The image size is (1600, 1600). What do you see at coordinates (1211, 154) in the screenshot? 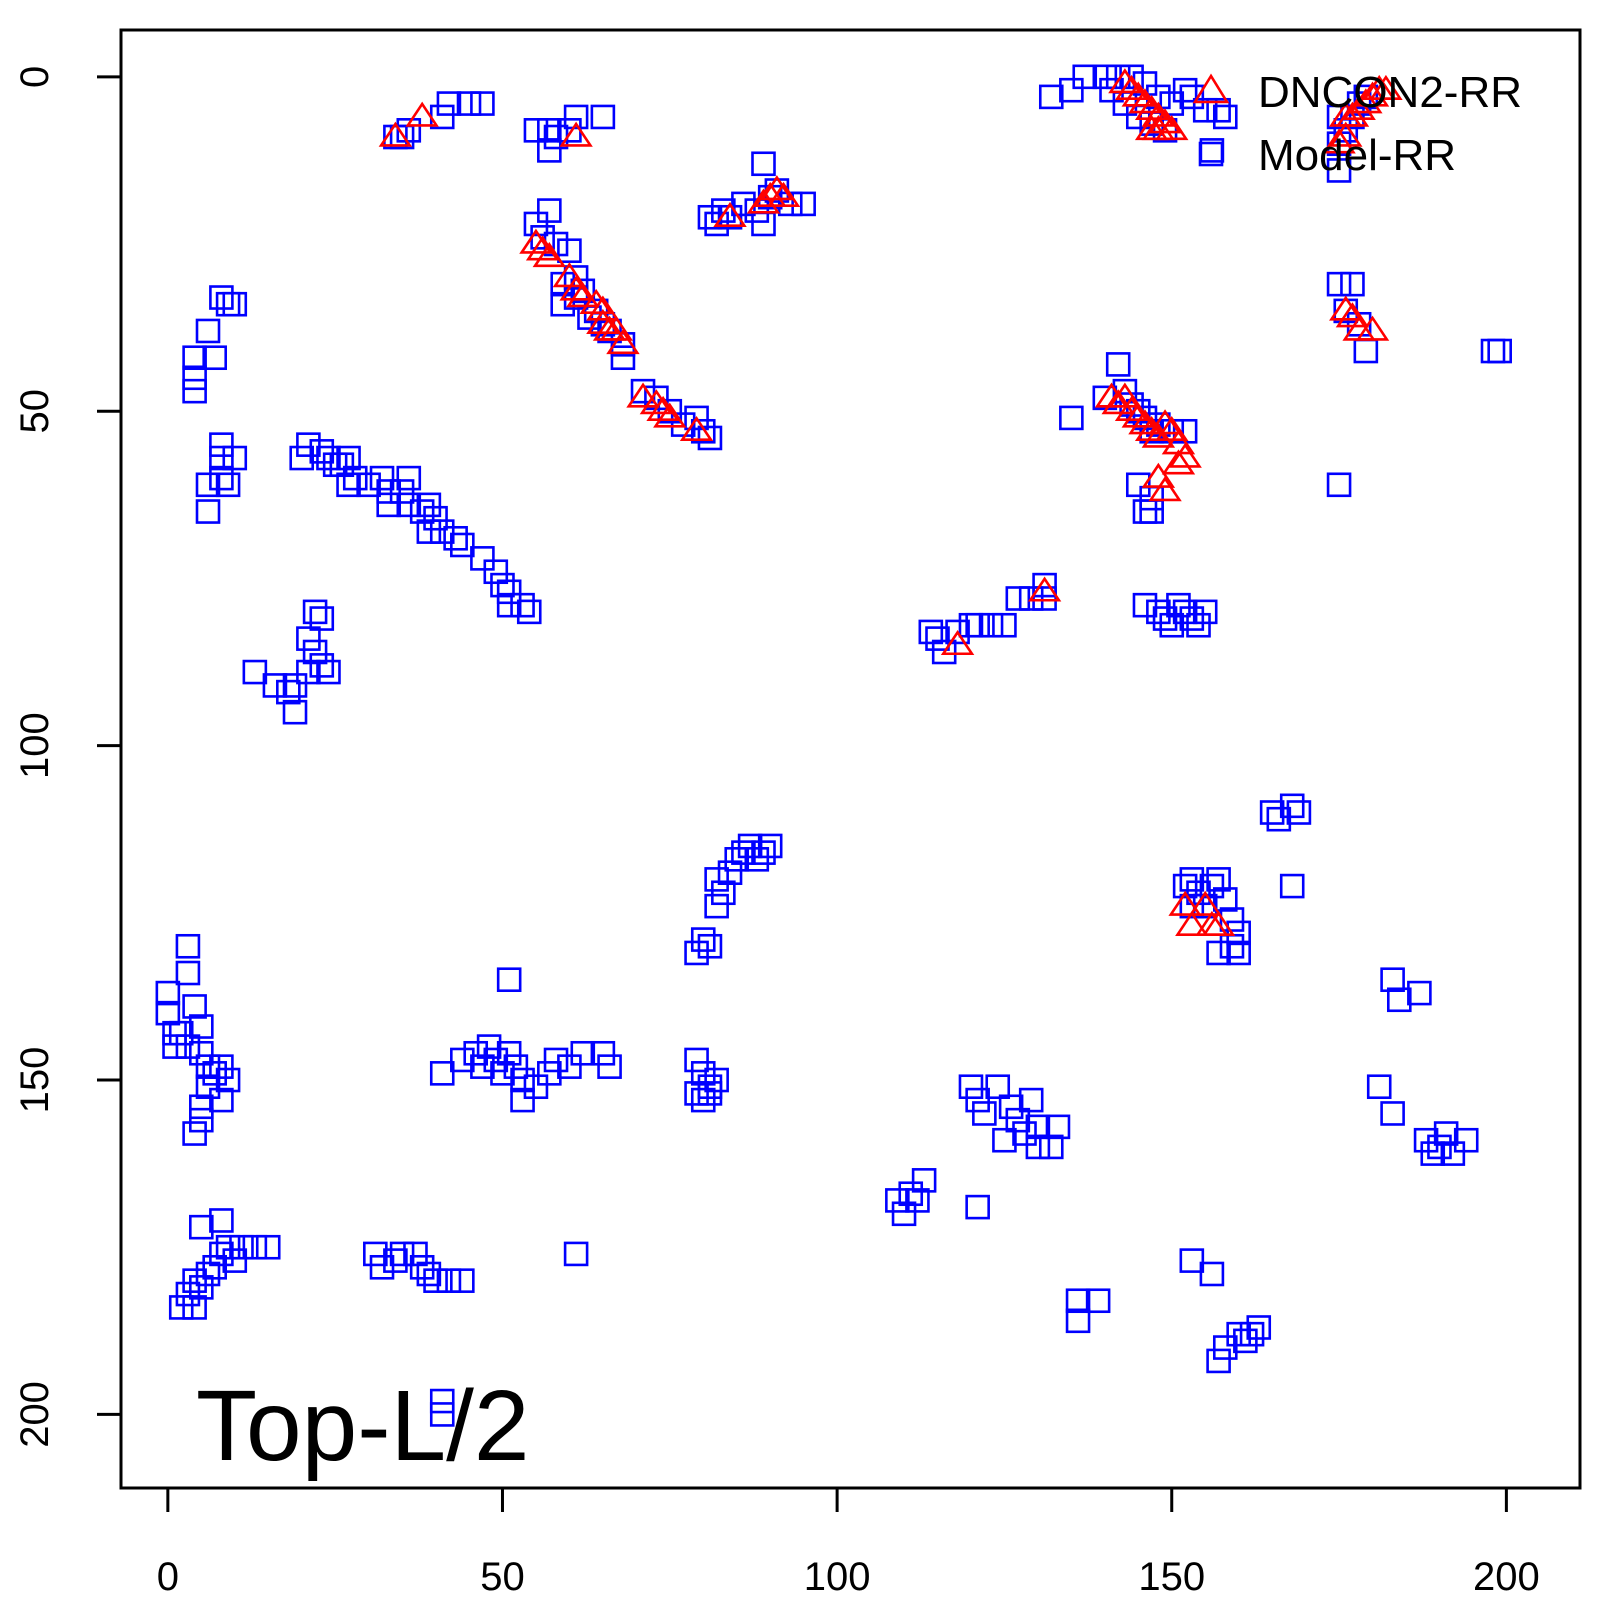
I see `legend-symbol-model-rr` at bounding box center [1211, 154].